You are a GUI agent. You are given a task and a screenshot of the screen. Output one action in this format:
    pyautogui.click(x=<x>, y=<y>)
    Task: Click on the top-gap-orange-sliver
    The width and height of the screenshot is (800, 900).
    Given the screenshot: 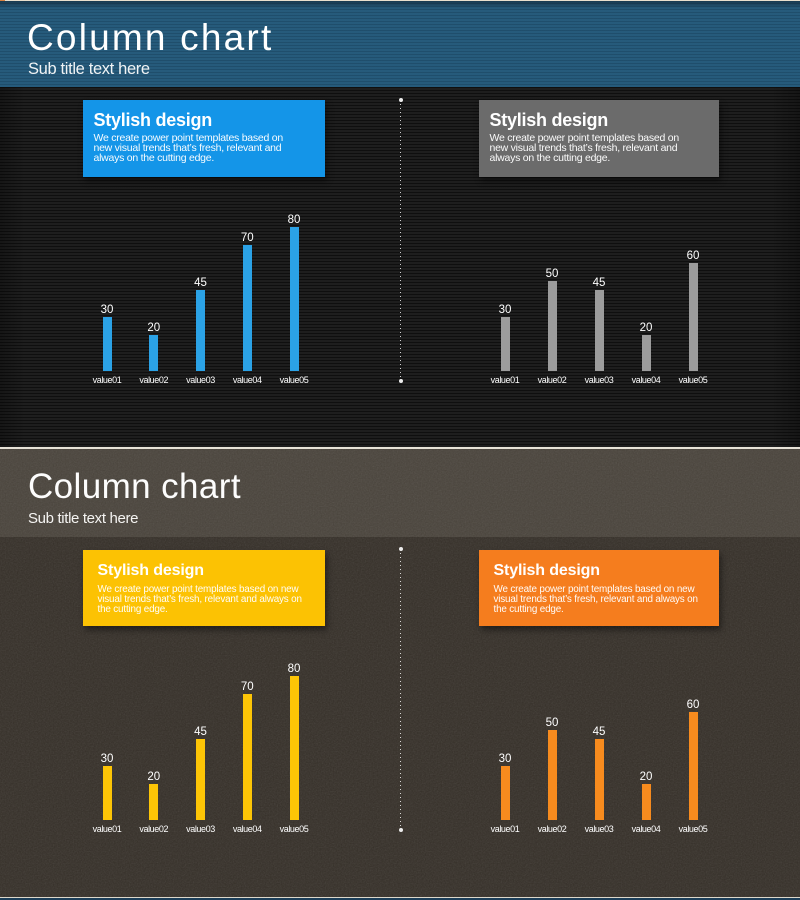 What is the action you would take?
    pyautogui.click(x=2, y=0)
    